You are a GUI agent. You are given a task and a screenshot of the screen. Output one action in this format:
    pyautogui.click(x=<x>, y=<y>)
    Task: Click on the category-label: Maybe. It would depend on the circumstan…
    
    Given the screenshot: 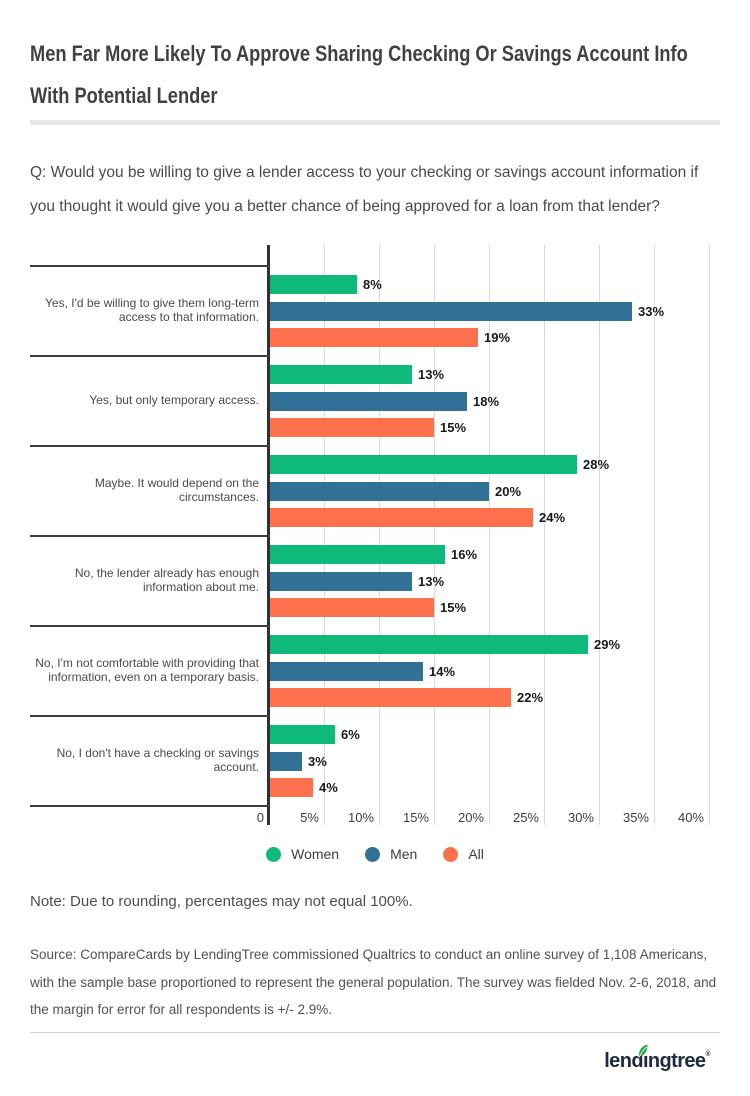 What is the action you would take?
    pyautogui.click(x=176, y=490)
    